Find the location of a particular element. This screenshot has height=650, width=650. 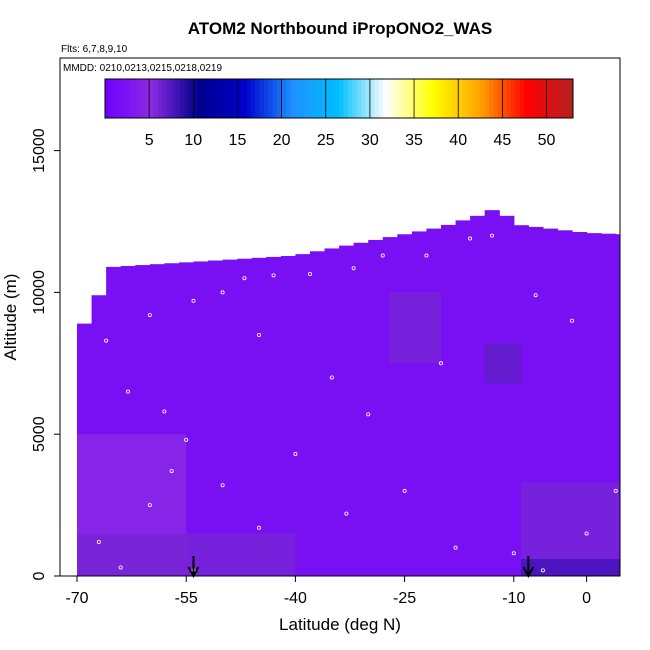

colorbar-tick-label: 45 is located at coordinates (502, 140).